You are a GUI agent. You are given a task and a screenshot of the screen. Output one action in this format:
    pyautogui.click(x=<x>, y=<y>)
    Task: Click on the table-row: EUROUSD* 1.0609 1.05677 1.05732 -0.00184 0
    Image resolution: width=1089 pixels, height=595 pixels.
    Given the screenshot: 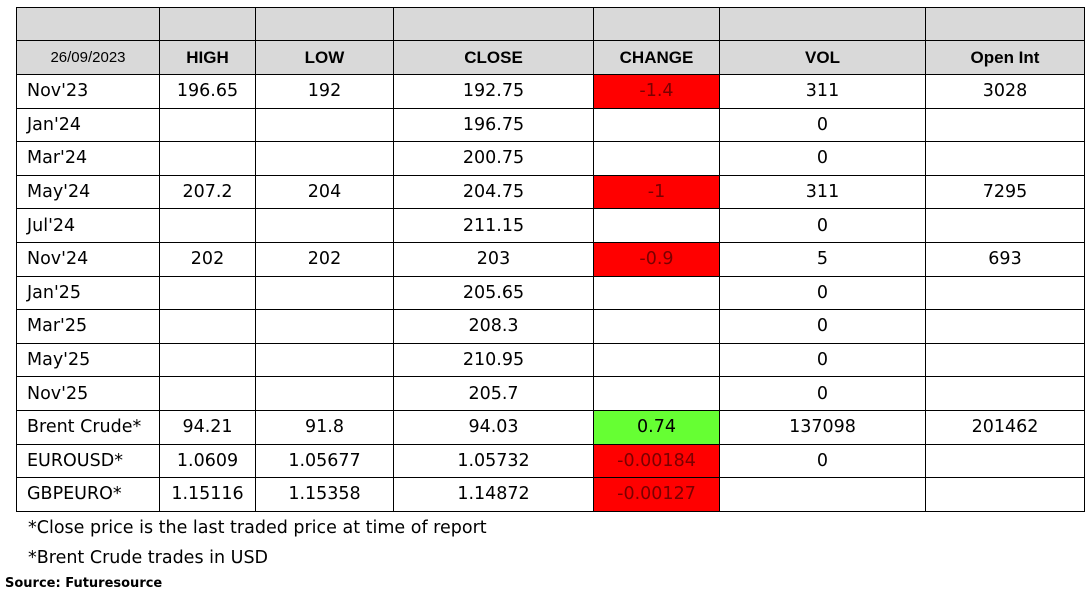 What is the action you would take?
    pyautogui.click(x=550, y=461)
    